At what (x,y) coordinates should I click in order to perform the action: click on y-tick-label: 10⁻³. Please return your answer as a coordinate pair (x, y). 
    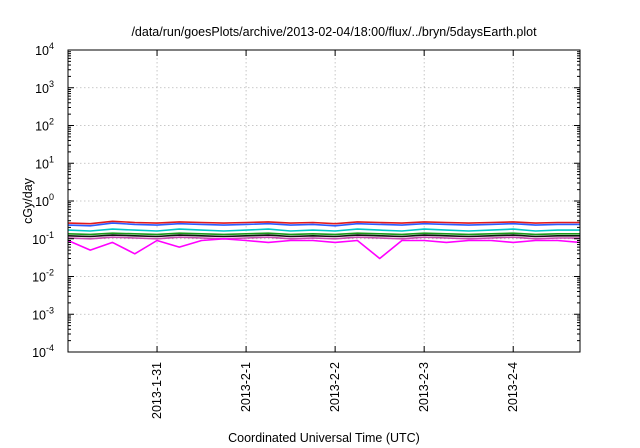
    Looking at the image, I should click on (43, 313).